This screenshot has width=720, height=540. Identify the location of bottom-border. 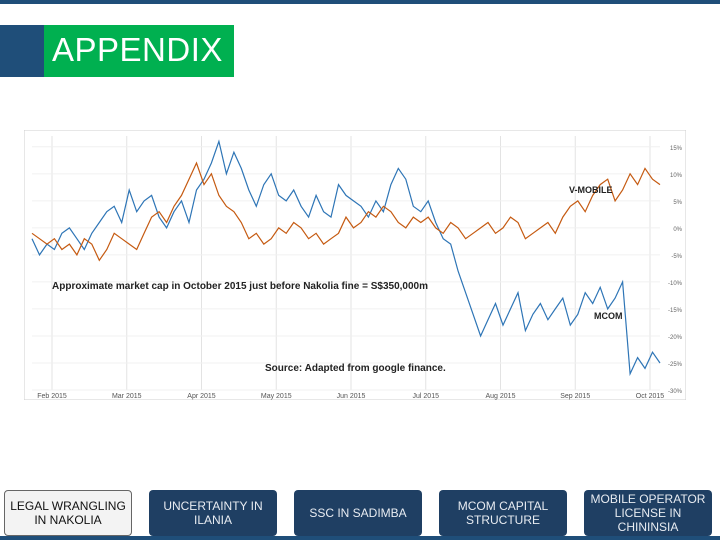
(360, 538).